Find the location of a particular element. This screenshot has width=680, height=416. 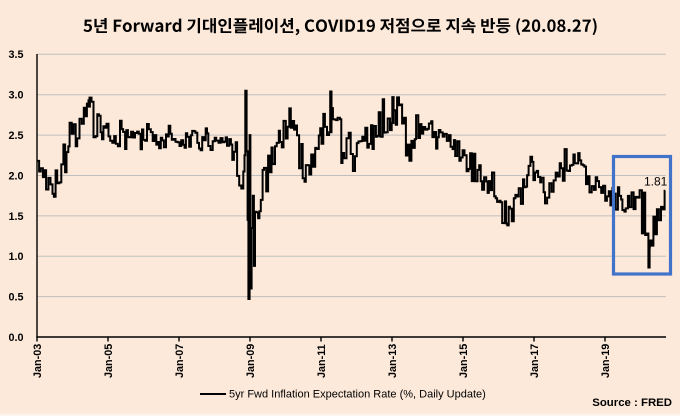

svg-text: 1.0 is located at coordinates (15, 257).